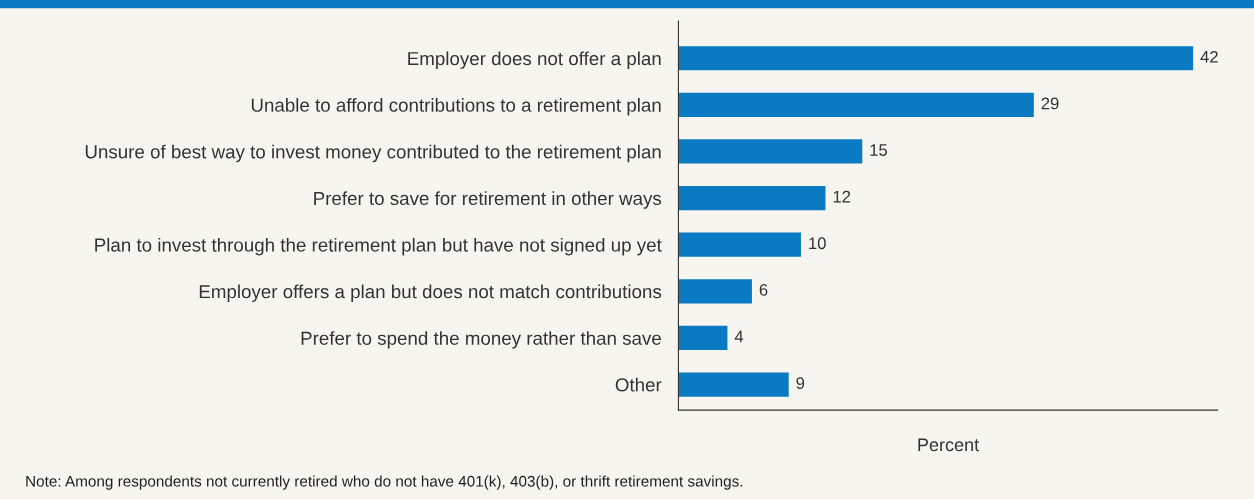 The image size is (1254, 499). Describe the element at coordinates (488, 200) in the screenshot. I see `y-tick-label: Prefer to save for retirement in other ways` at that location.